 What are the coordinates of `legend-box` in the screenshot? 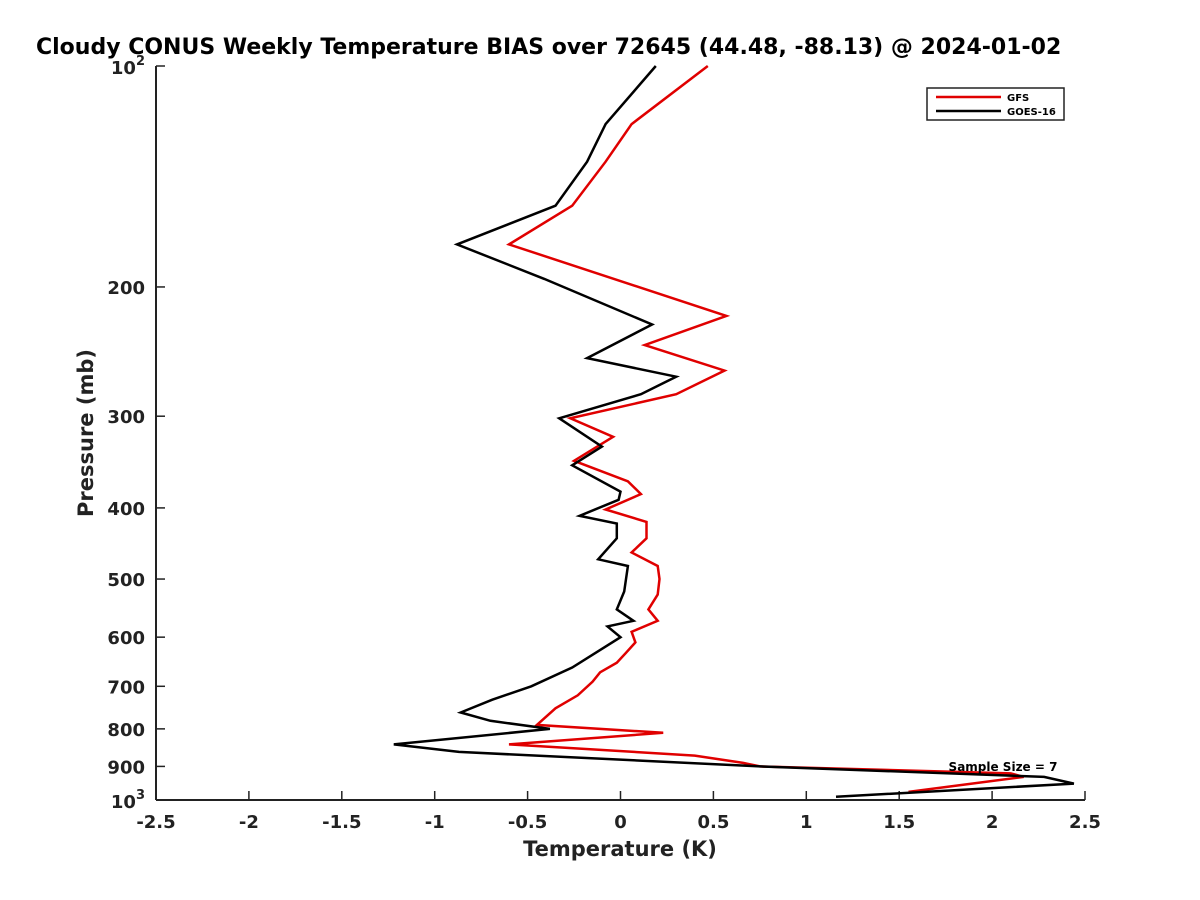 It's located at (995, 104).